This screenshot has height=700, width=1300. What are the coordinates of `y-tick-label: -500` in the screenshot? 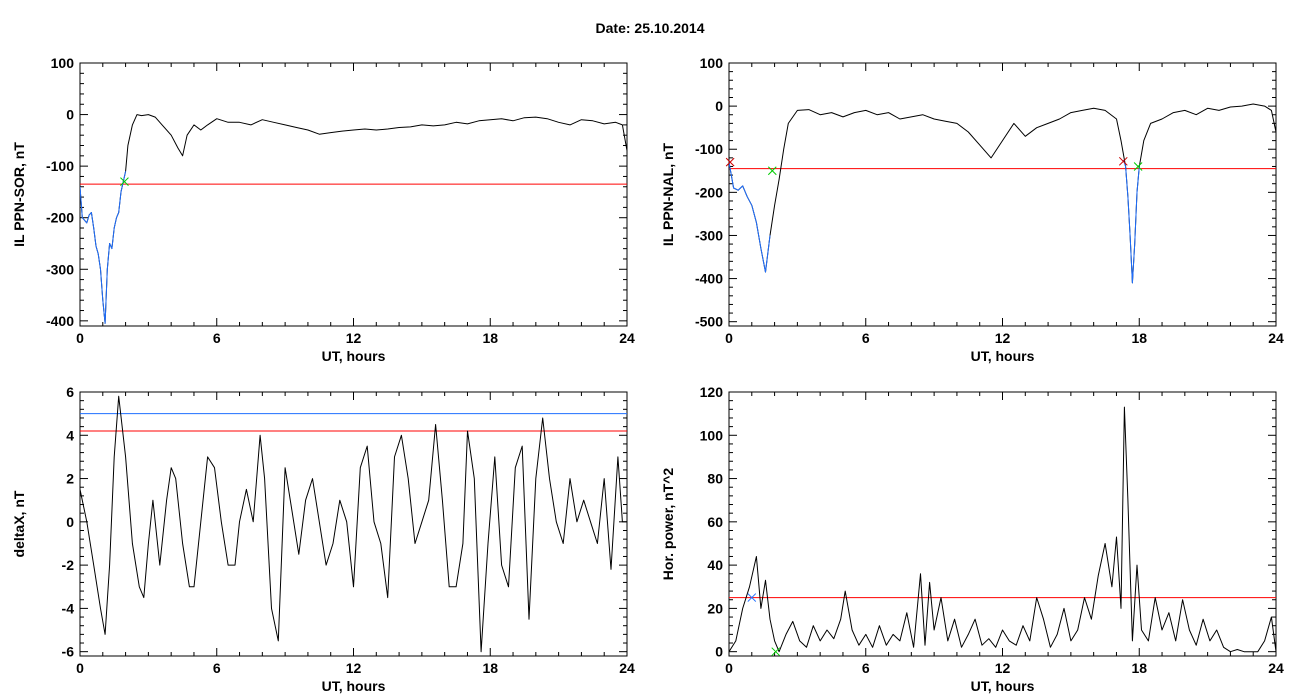 It's located at (709, 322).